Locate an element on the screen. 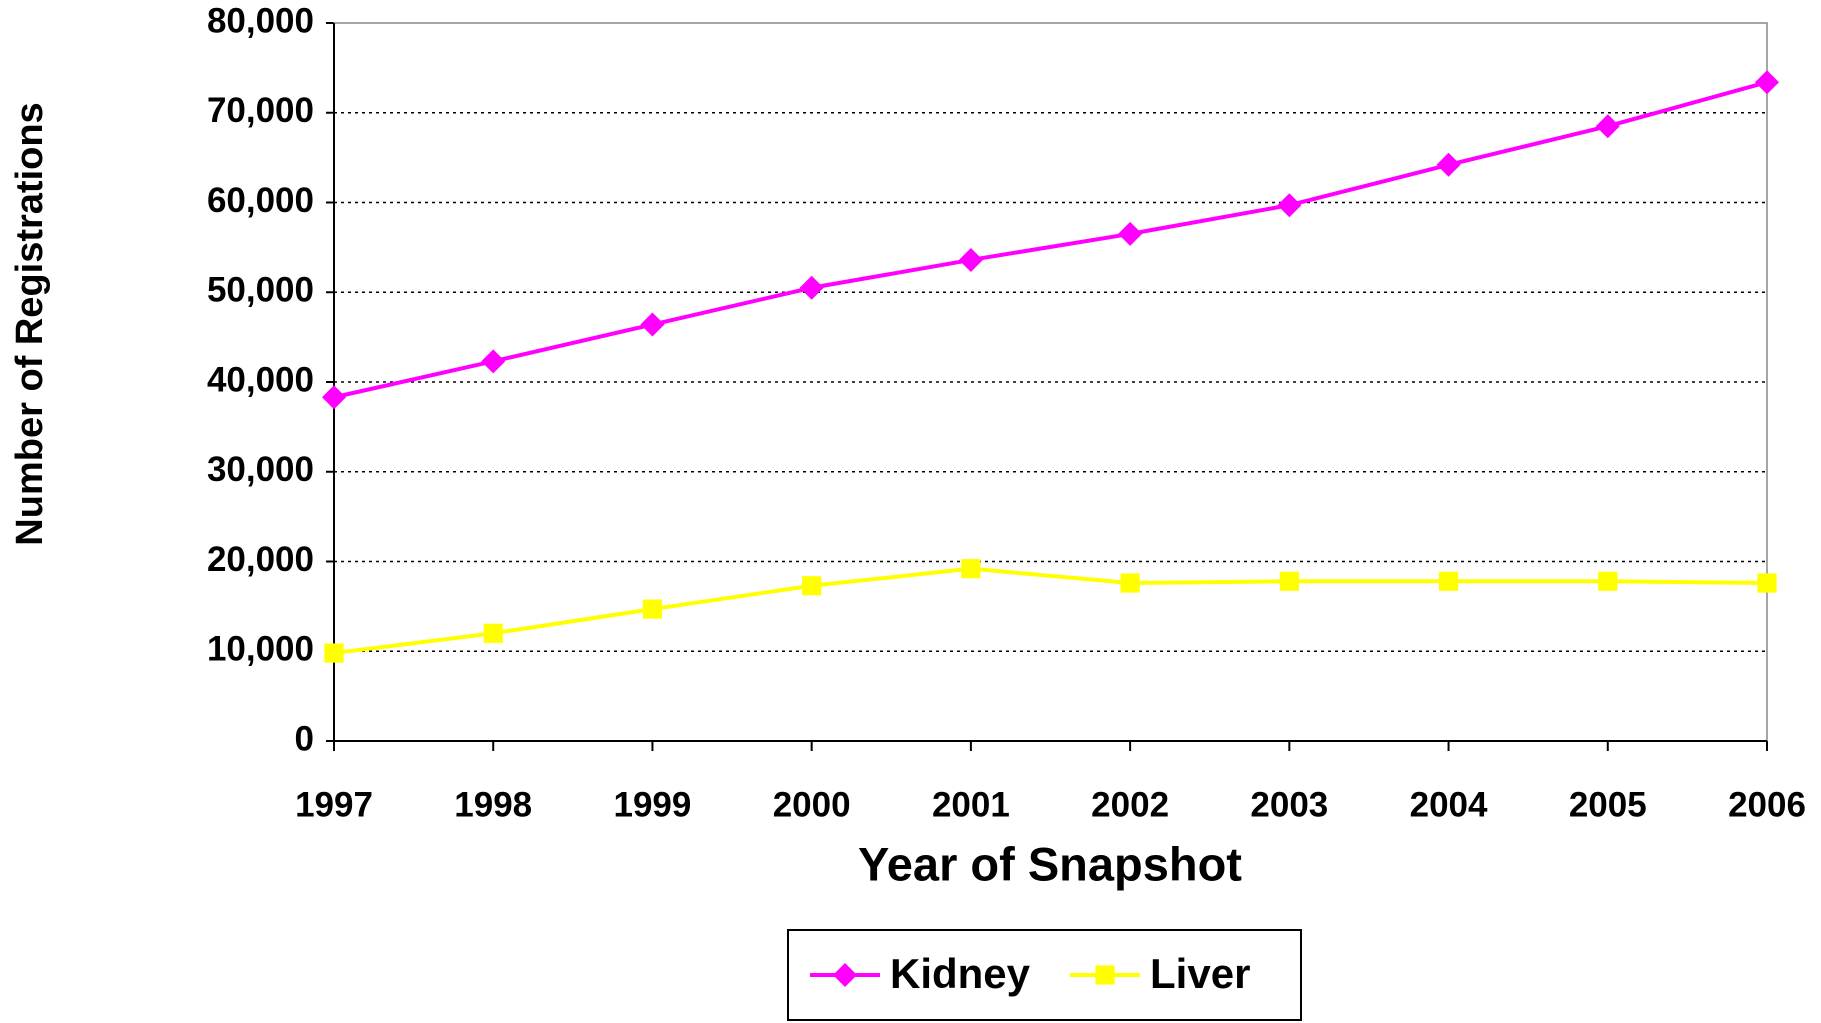  y-tick-label: 30,000 is located at coordinates (260, 469).